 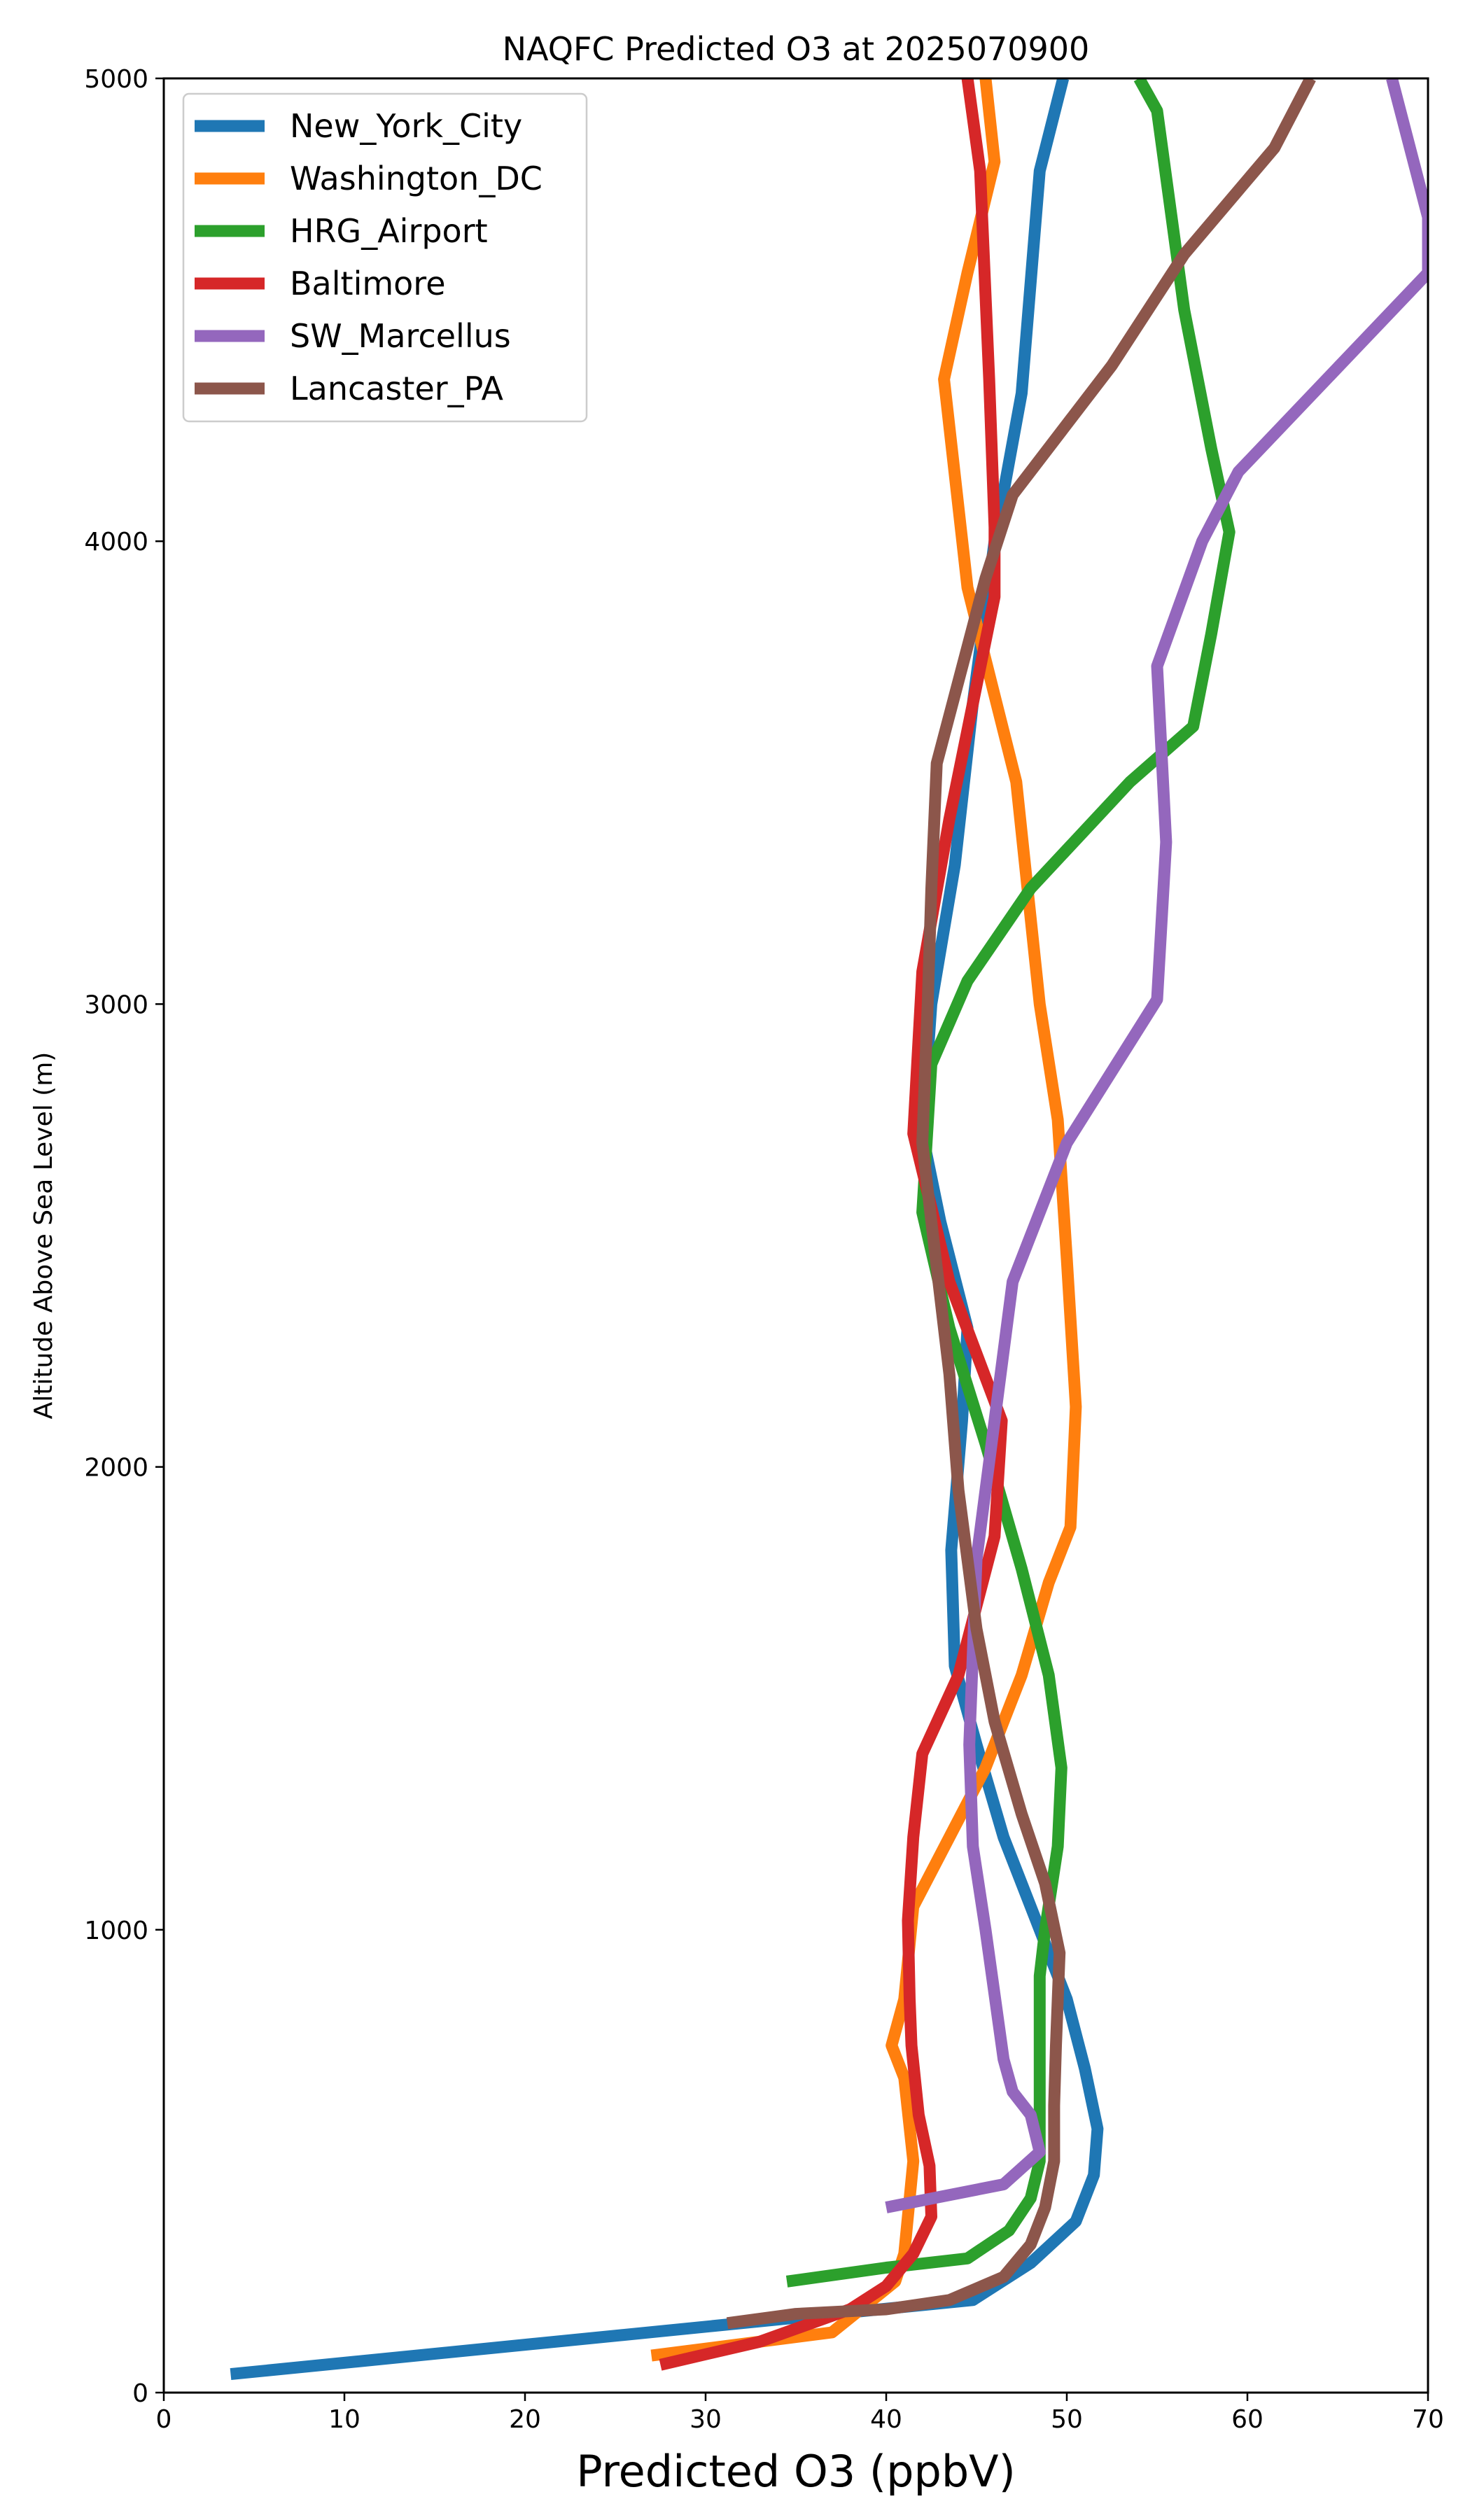 I want to click on legend-label-washington-dc: Washington_DC, so click(x=416, y=178).